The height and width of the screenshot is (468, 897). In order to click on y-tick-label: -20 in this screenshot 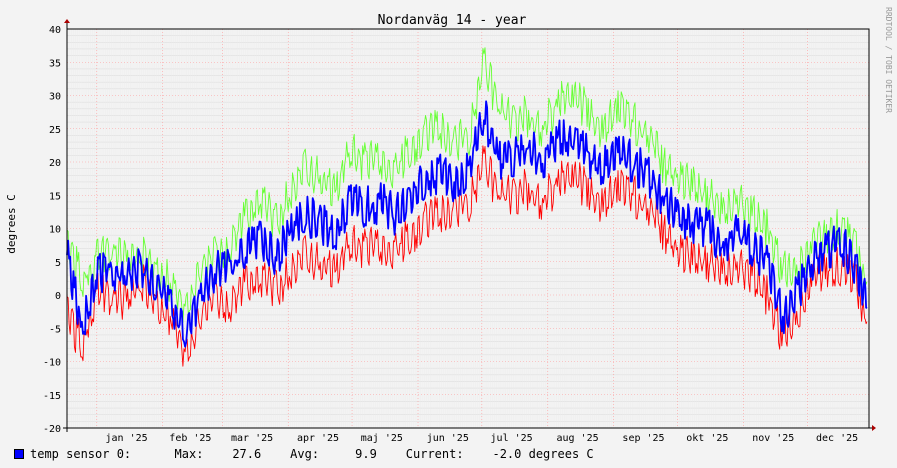, I will do `click(52, 429)`.